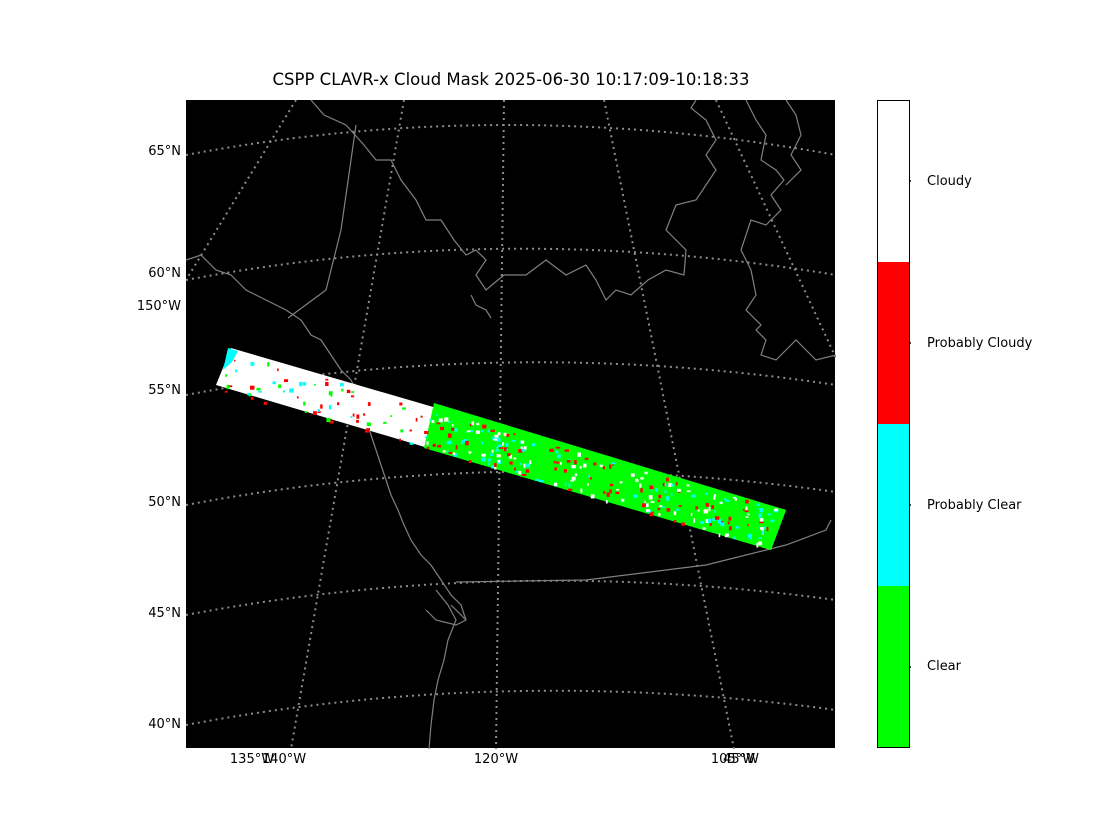 The height and width of the screenshot is (840, 1120). I want to click on alaska-coast, so click(326, 440).